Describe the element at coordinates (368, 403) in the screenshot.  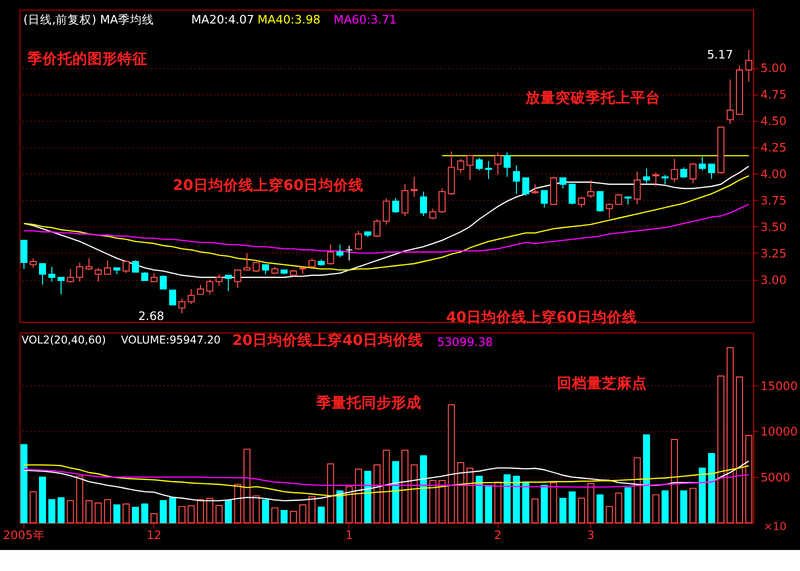
I see `annotation: 季量托同步形成` at that location.